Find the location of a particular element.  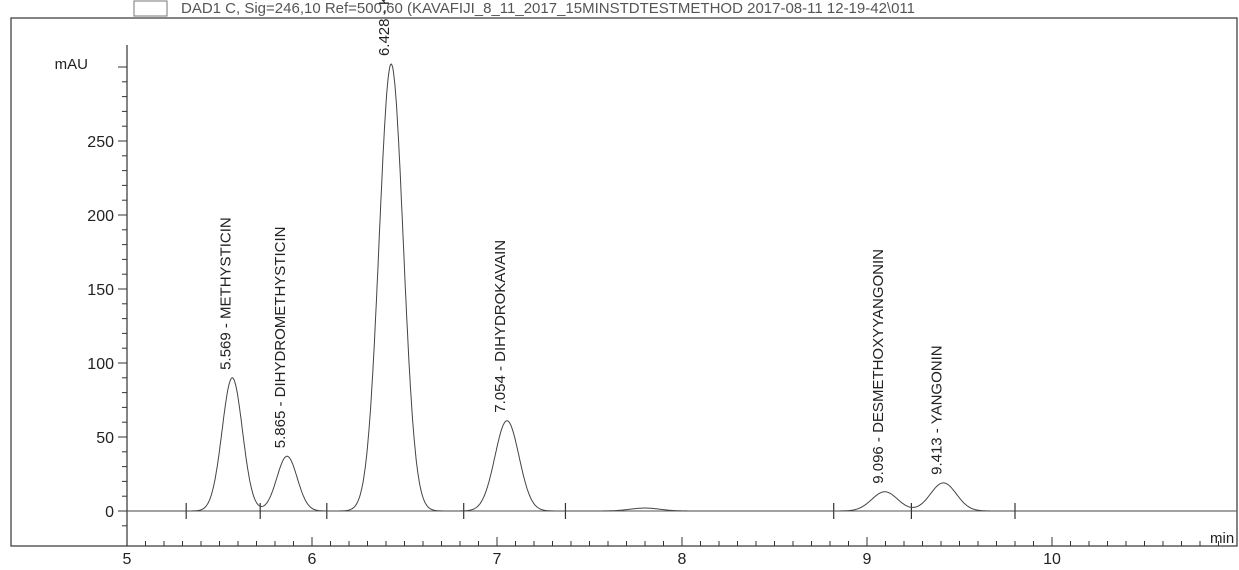

x-tick-label: 5 is located at coordinates (127, 559).